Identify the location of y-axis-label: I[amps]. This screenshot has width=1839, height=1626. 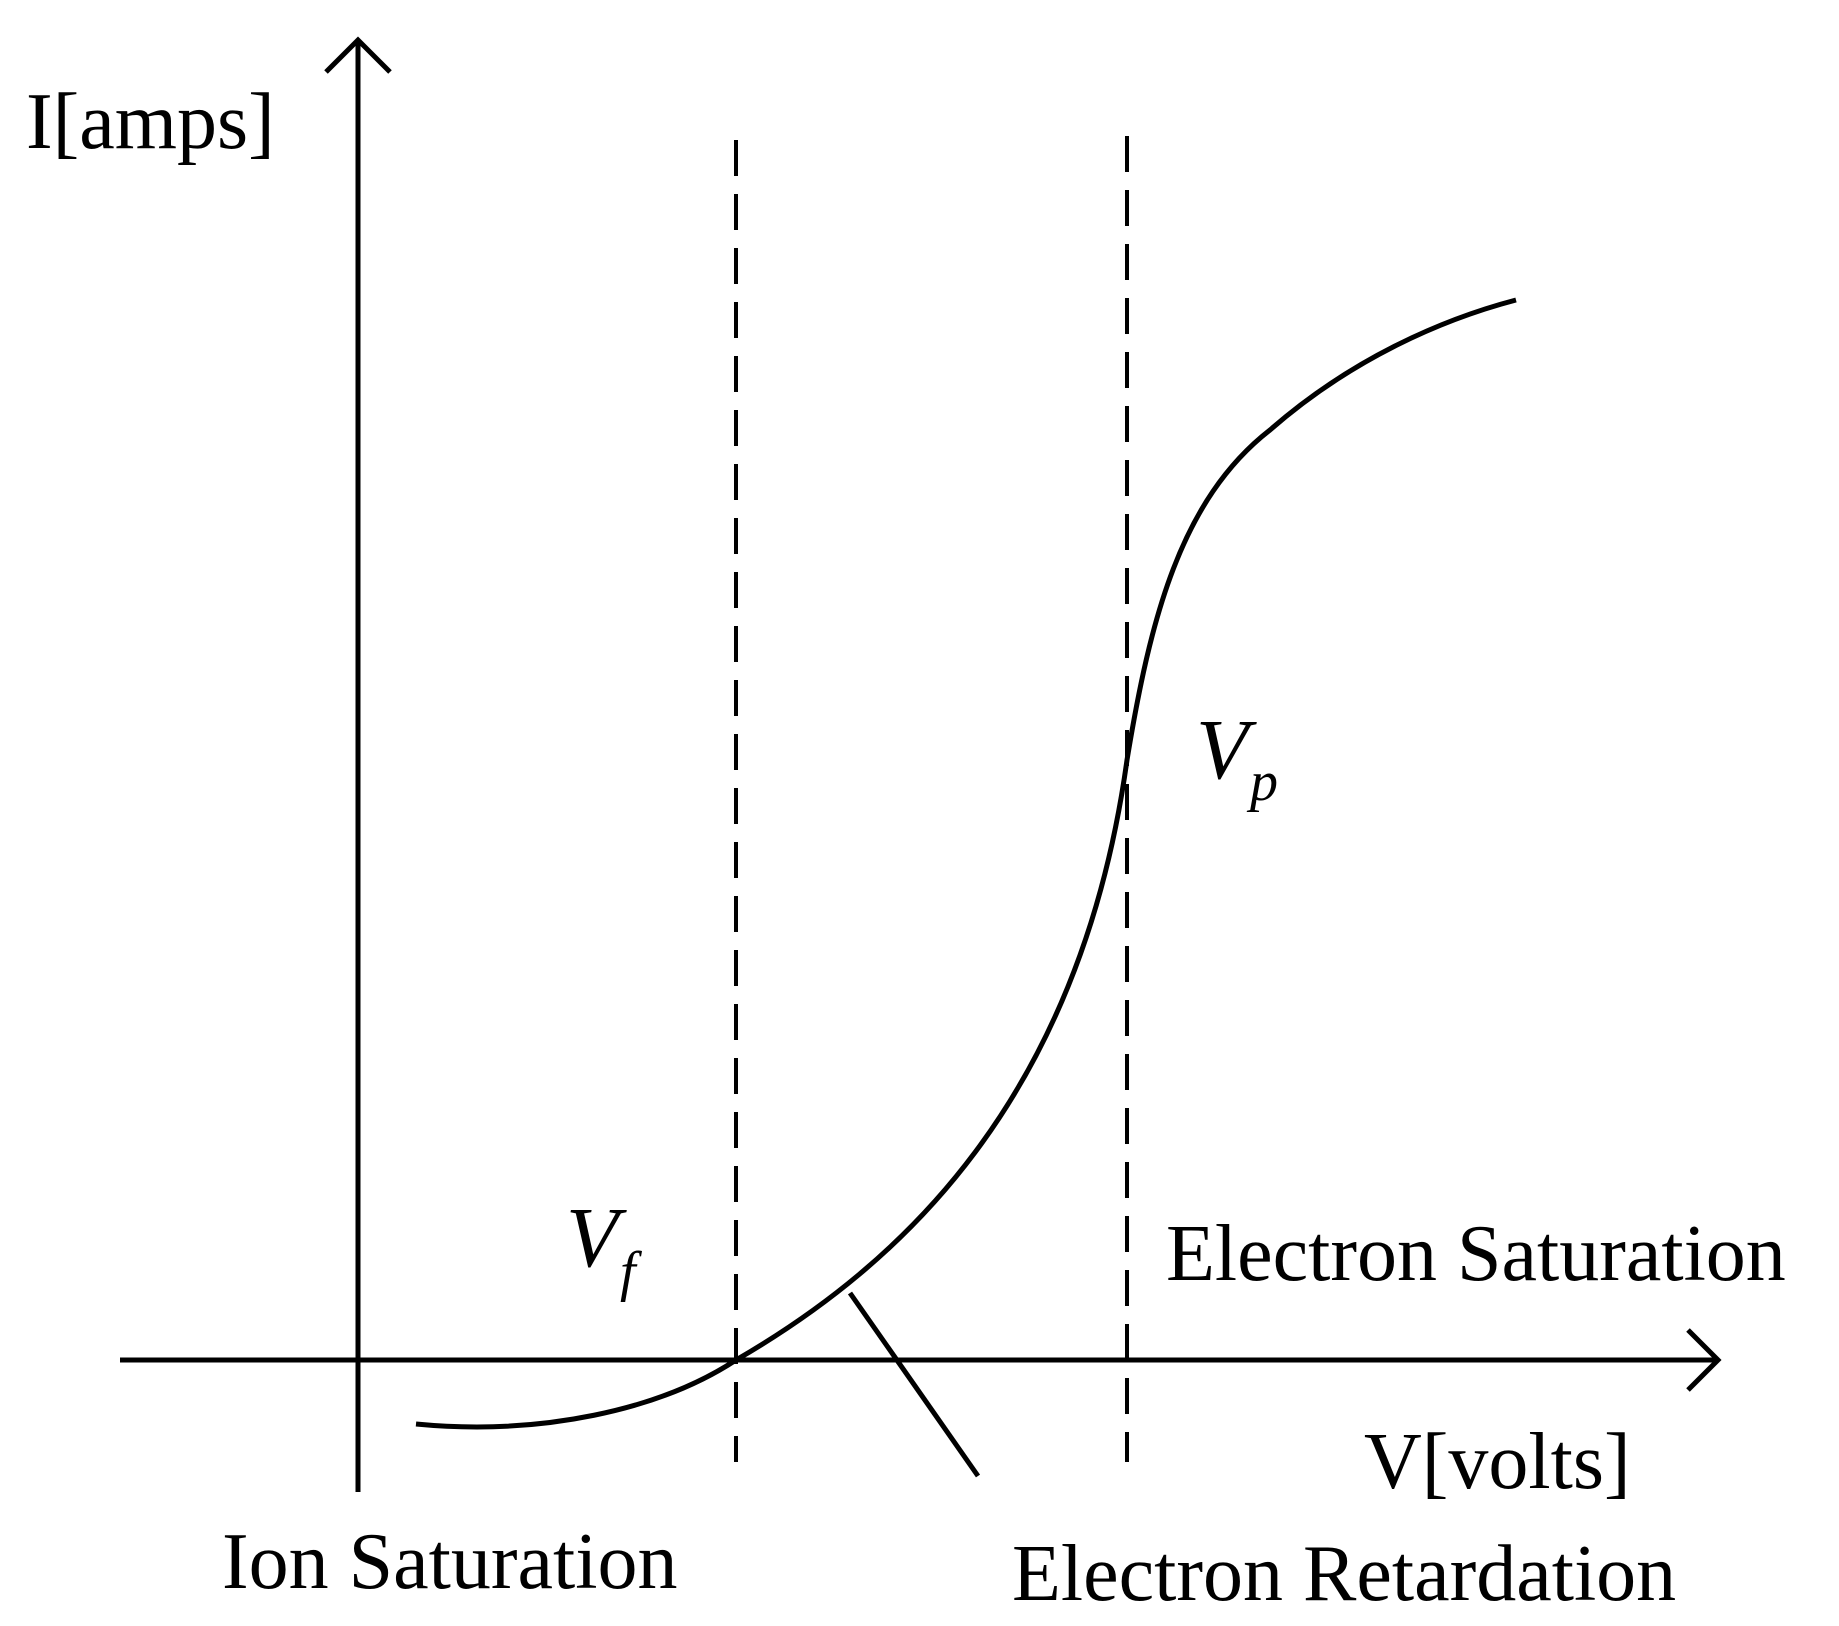
(150, 122).